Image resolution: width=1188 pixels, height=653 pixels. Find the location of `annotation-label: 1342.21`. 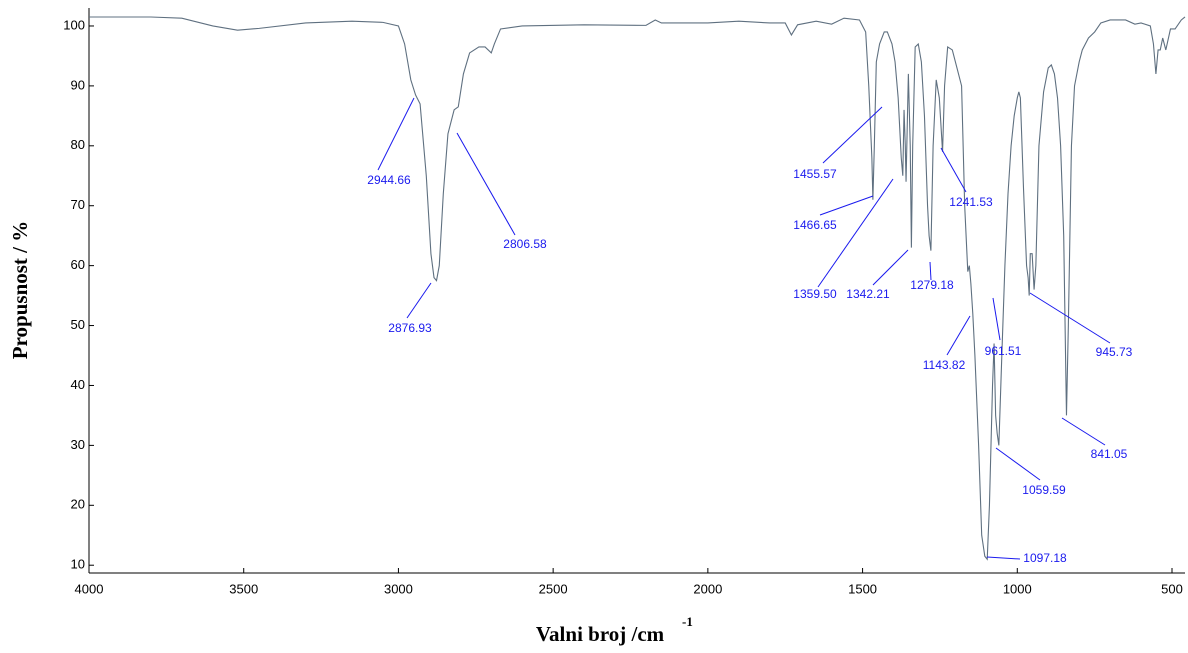

annotation-label: 1342.21 is located at coordinates (868, 294).